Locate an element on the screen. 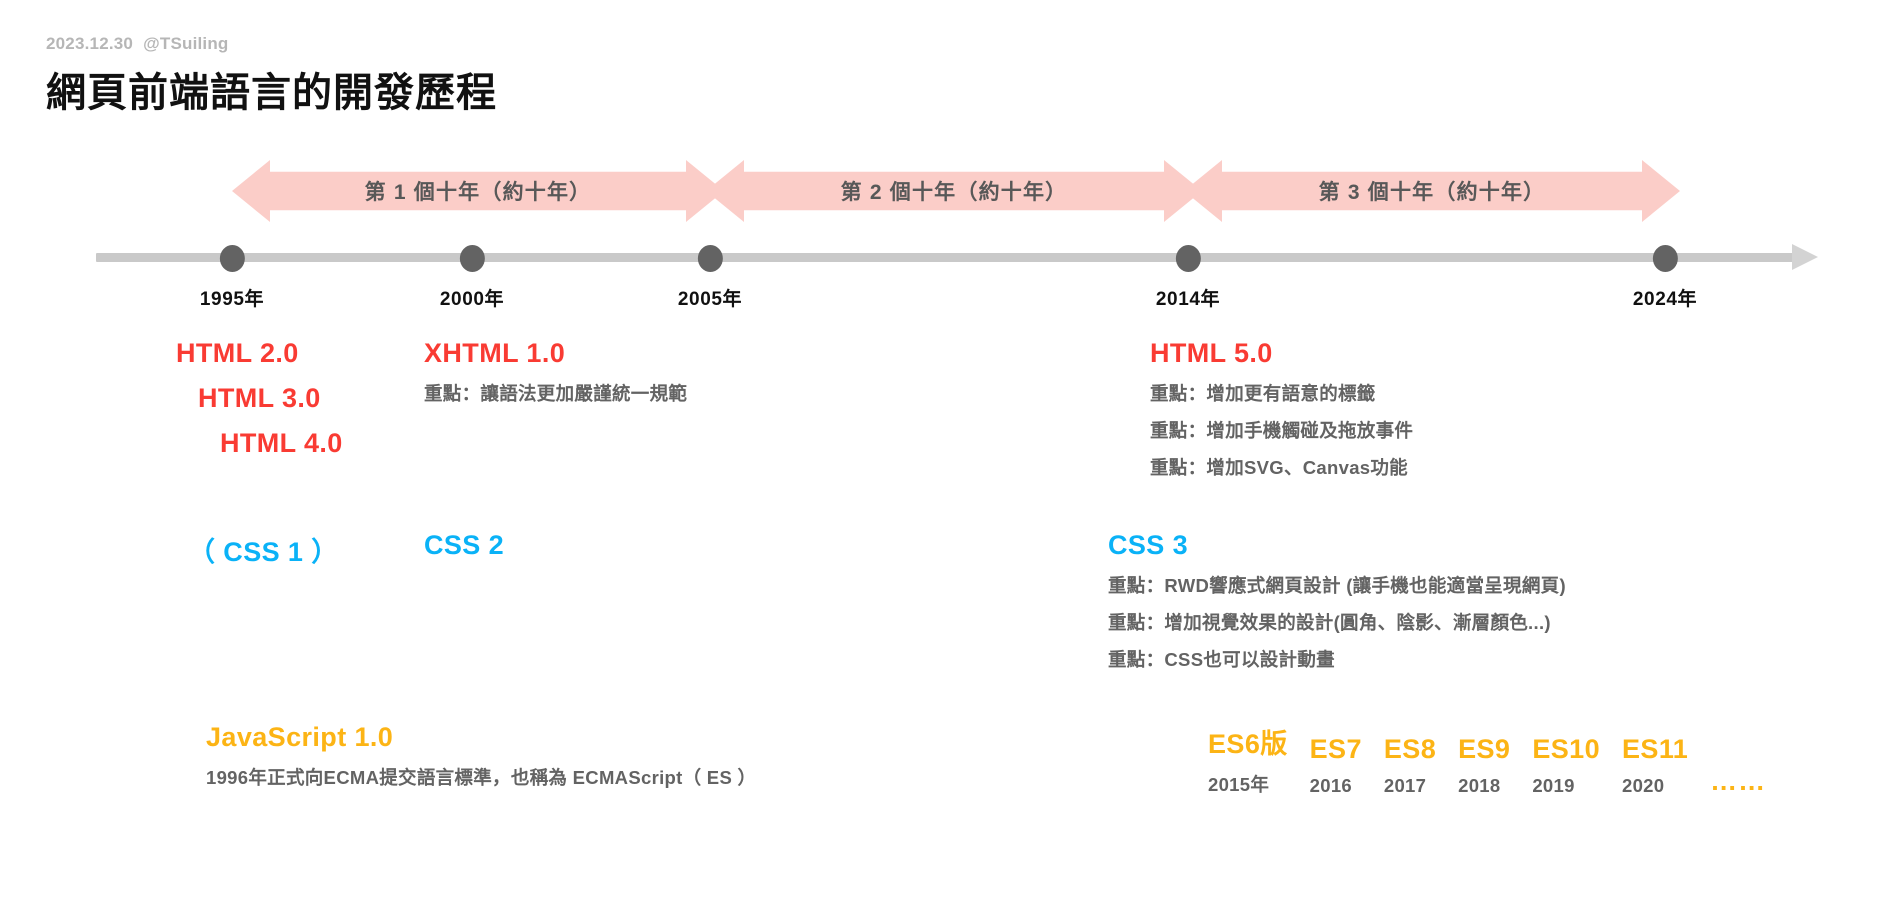 The height and width of the screenshot is (900, 1900). css3-note-3: 重點：CSS也可以設計動畫 is located at coordinates (1221, 659).